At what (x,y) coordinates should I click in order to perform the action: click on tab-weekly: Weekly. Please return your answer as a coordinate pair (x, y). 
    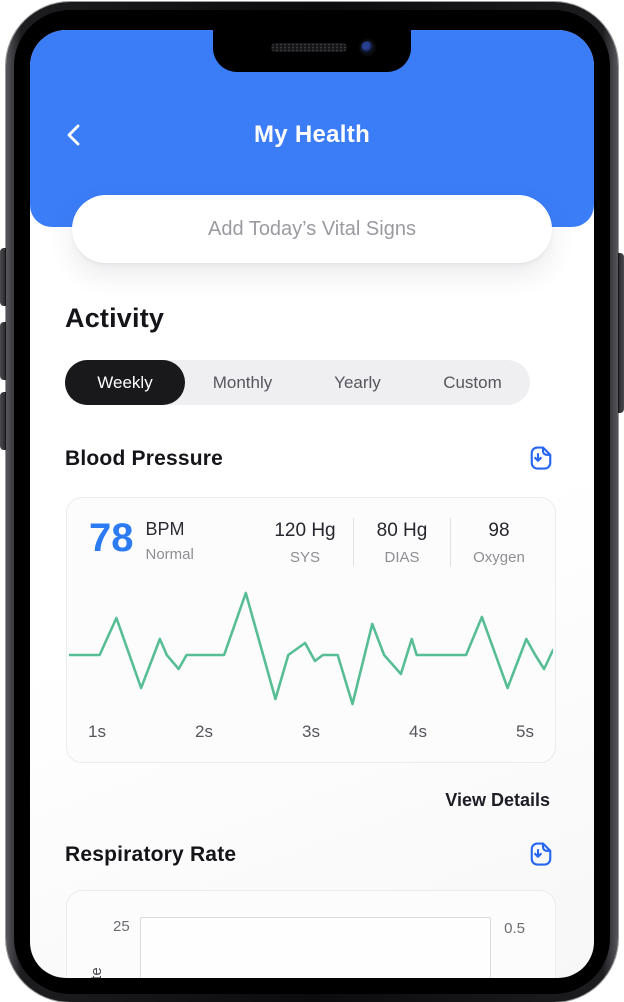
    Looking at the image, I should click on (125, 382).